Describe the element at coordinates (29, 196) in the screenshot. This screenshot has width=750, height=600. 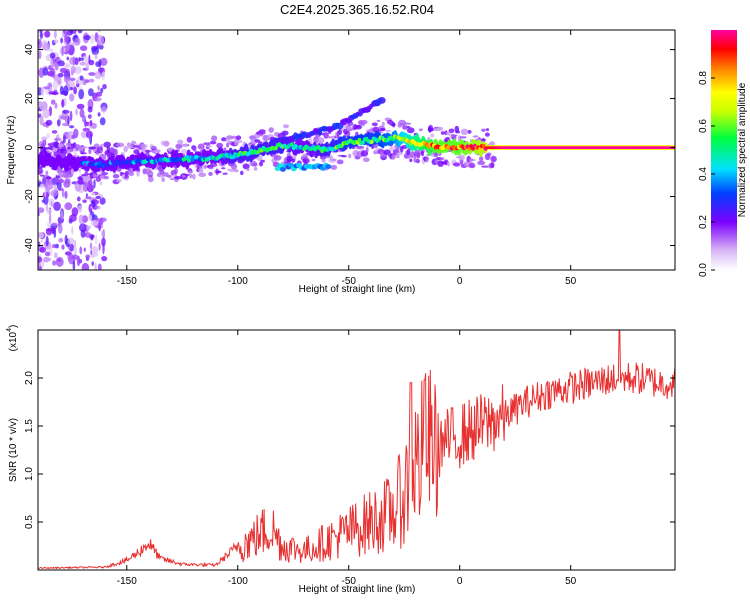
I see `y-tick-label: -20` at that location.